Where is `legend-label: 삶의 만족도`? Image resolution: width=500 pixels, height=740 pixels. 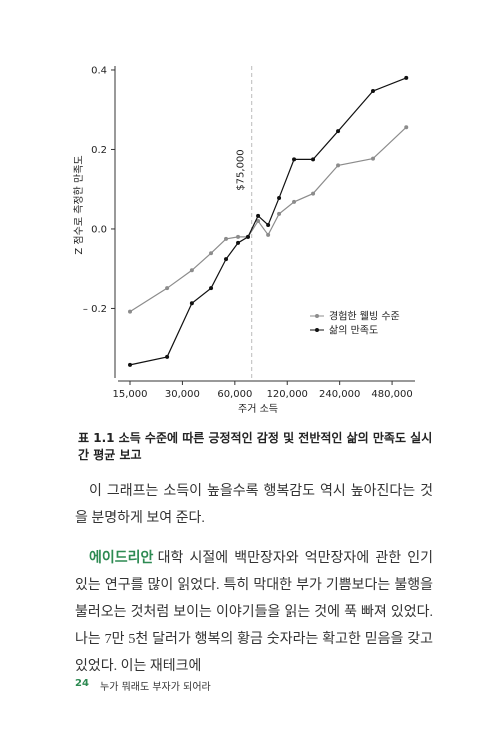
legend-label: 삶의 만족도 is located at coordinates (353, 331).